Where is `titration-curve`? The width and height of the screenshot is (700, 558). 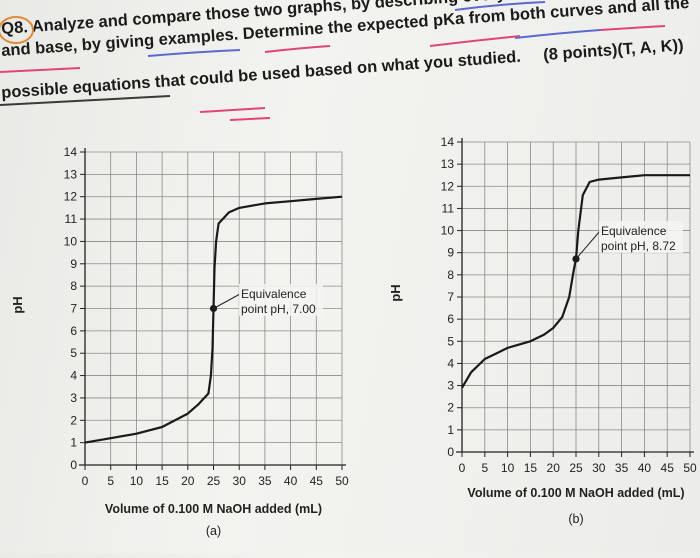
titration-curve is located at coordinates (575, 281).